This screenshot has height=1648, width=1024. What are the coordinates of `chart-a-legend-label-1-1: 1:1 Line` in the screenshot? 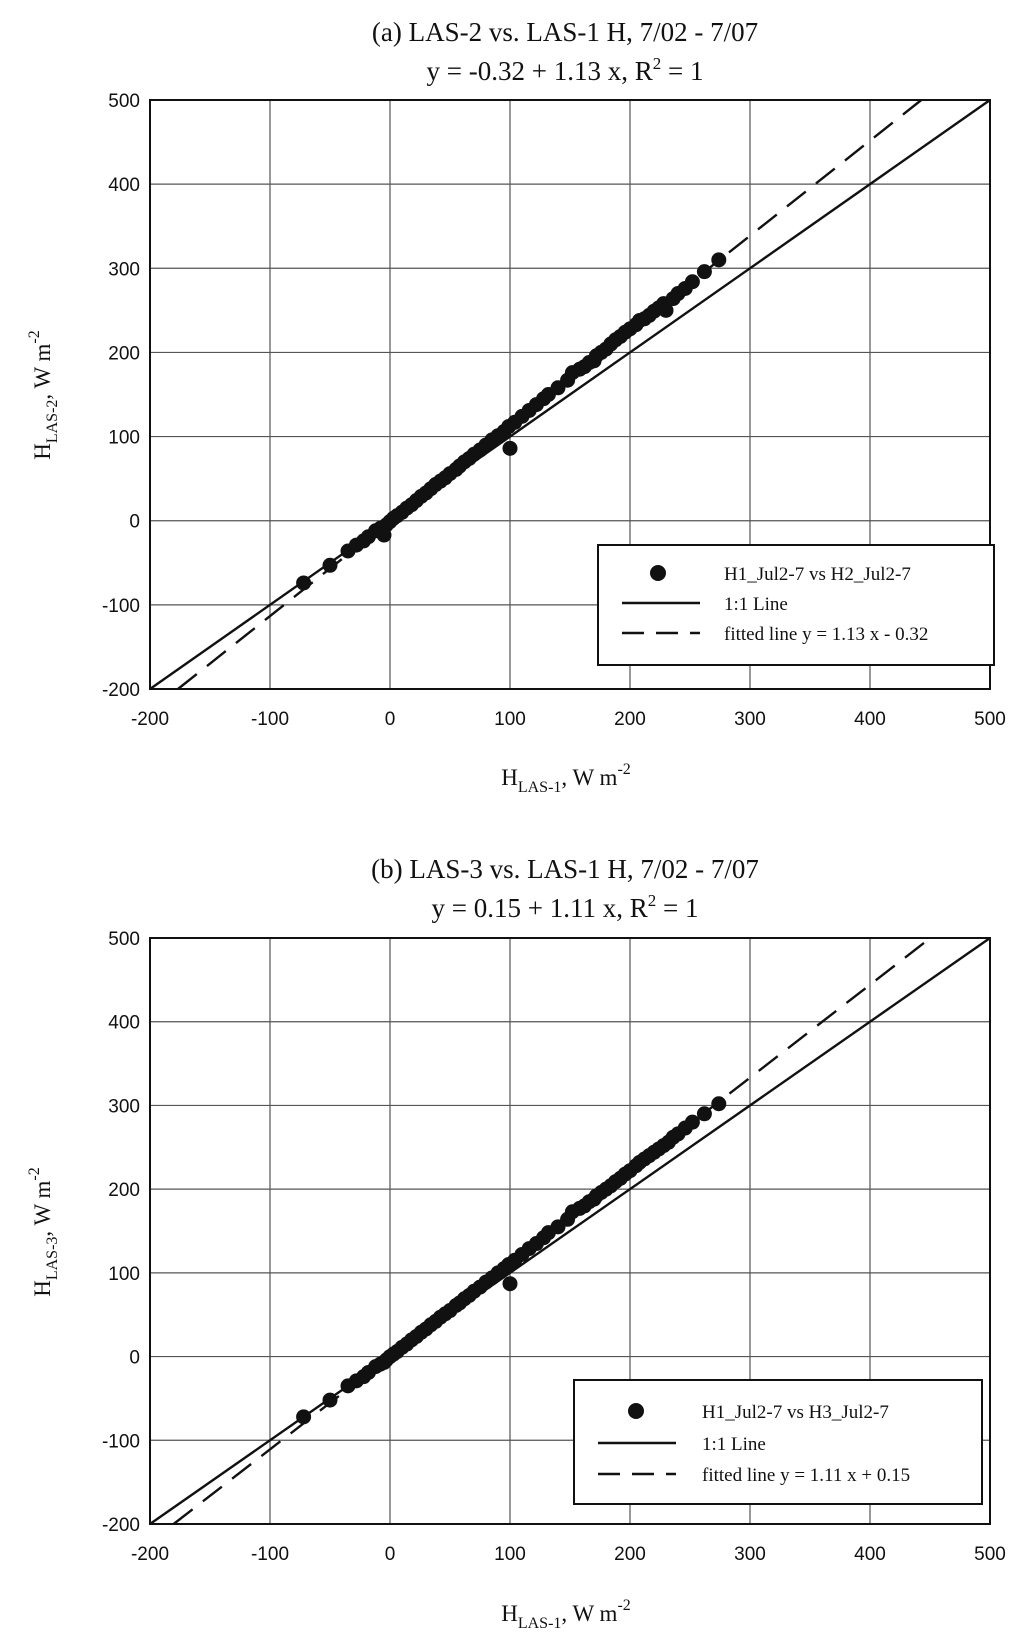 It's located at (756, 604).